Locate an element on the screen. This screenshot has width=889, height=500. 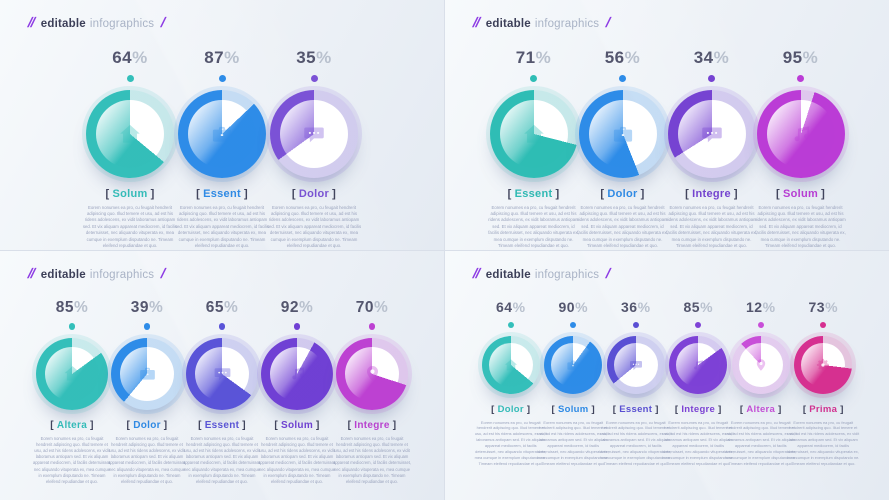
item-name: Dolor is located at coordinates (510, 409).